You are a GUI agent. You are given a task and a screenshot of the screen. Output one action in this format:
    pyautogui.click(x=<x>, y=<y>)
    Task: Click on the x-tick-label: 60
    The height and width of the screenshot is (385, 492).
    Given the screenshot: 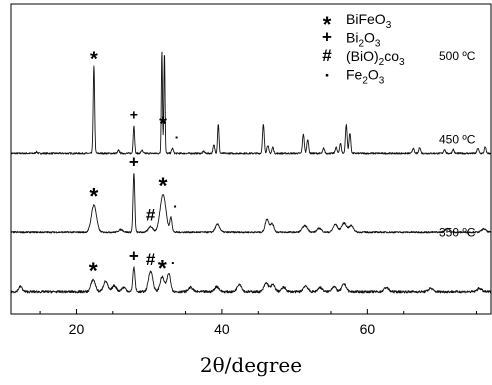 What is the action you would take?
    pyautogui.click(x=368, y=329)
    